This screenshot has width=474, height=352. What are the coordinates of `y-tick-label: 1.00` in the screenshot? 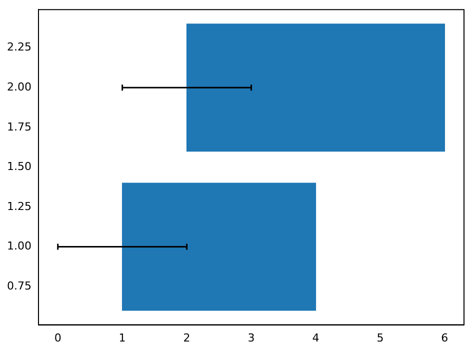 It's located at (19, 246).